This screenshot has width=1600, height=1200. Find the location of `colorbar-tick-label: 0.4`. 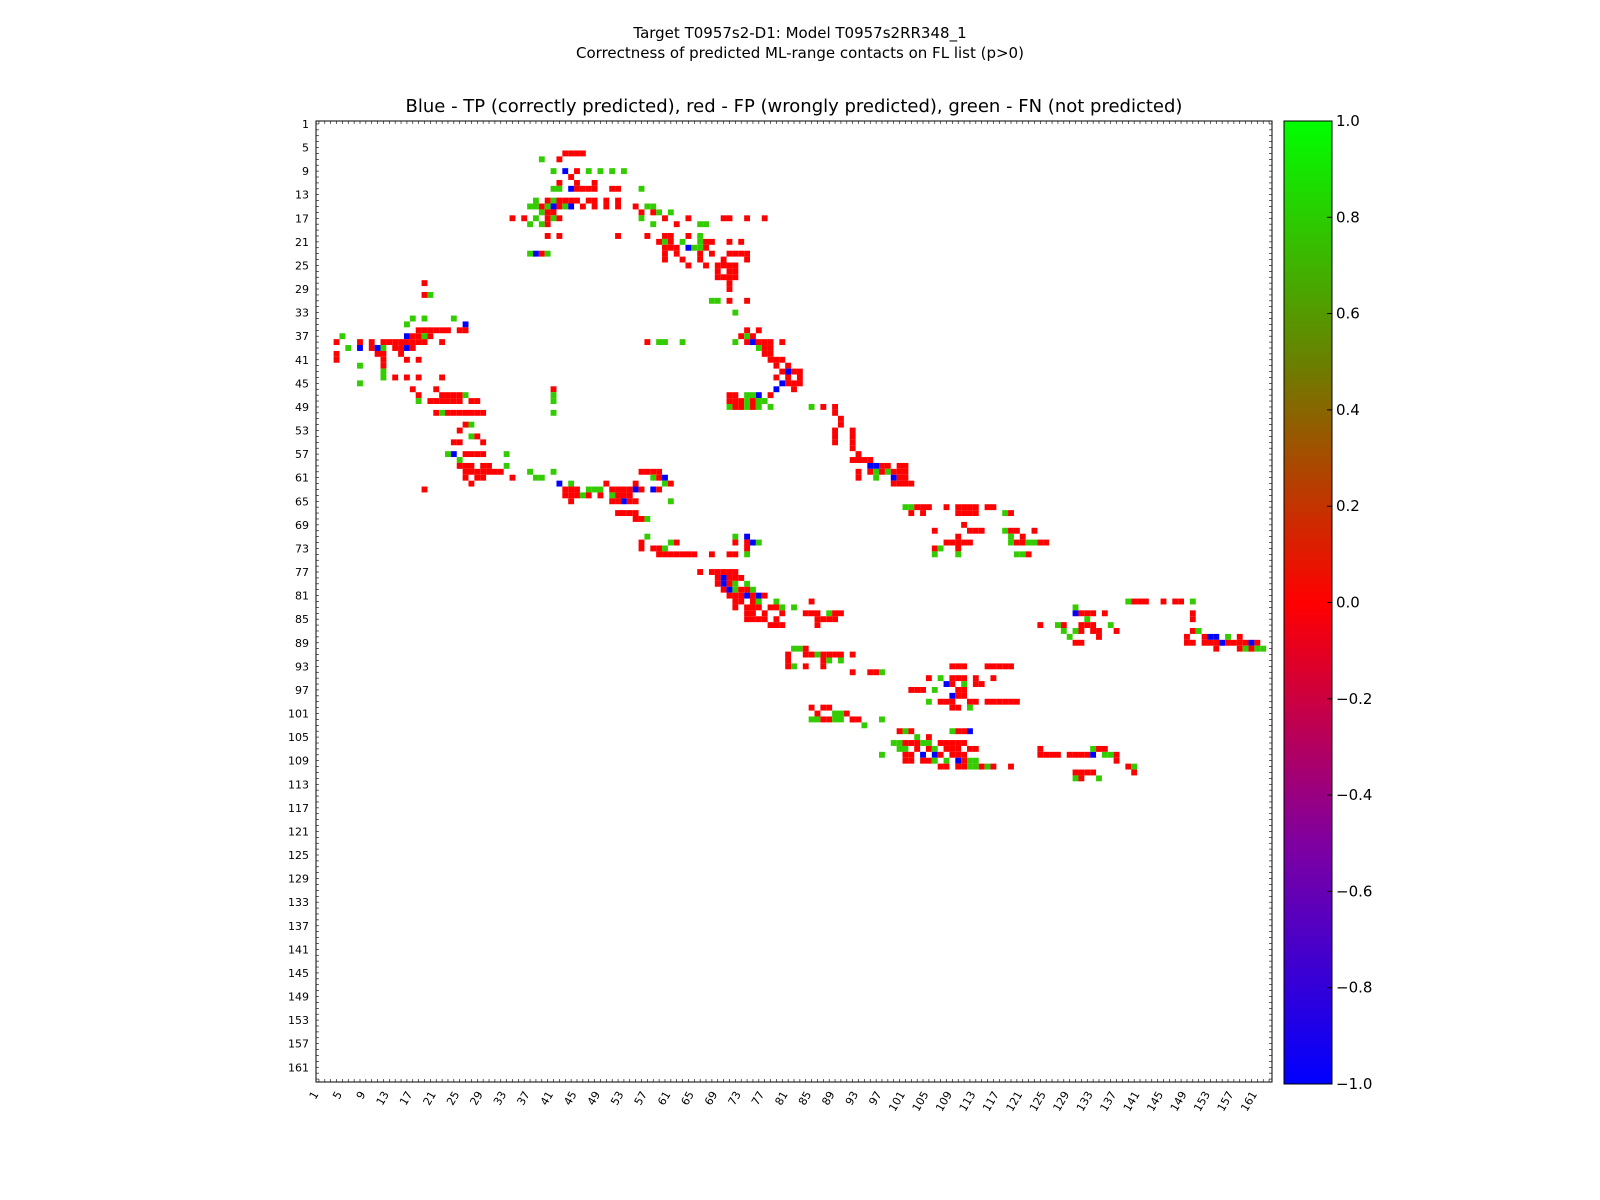

colorbar-tick-label: 0.4 is located at coordinates (1348, 410).